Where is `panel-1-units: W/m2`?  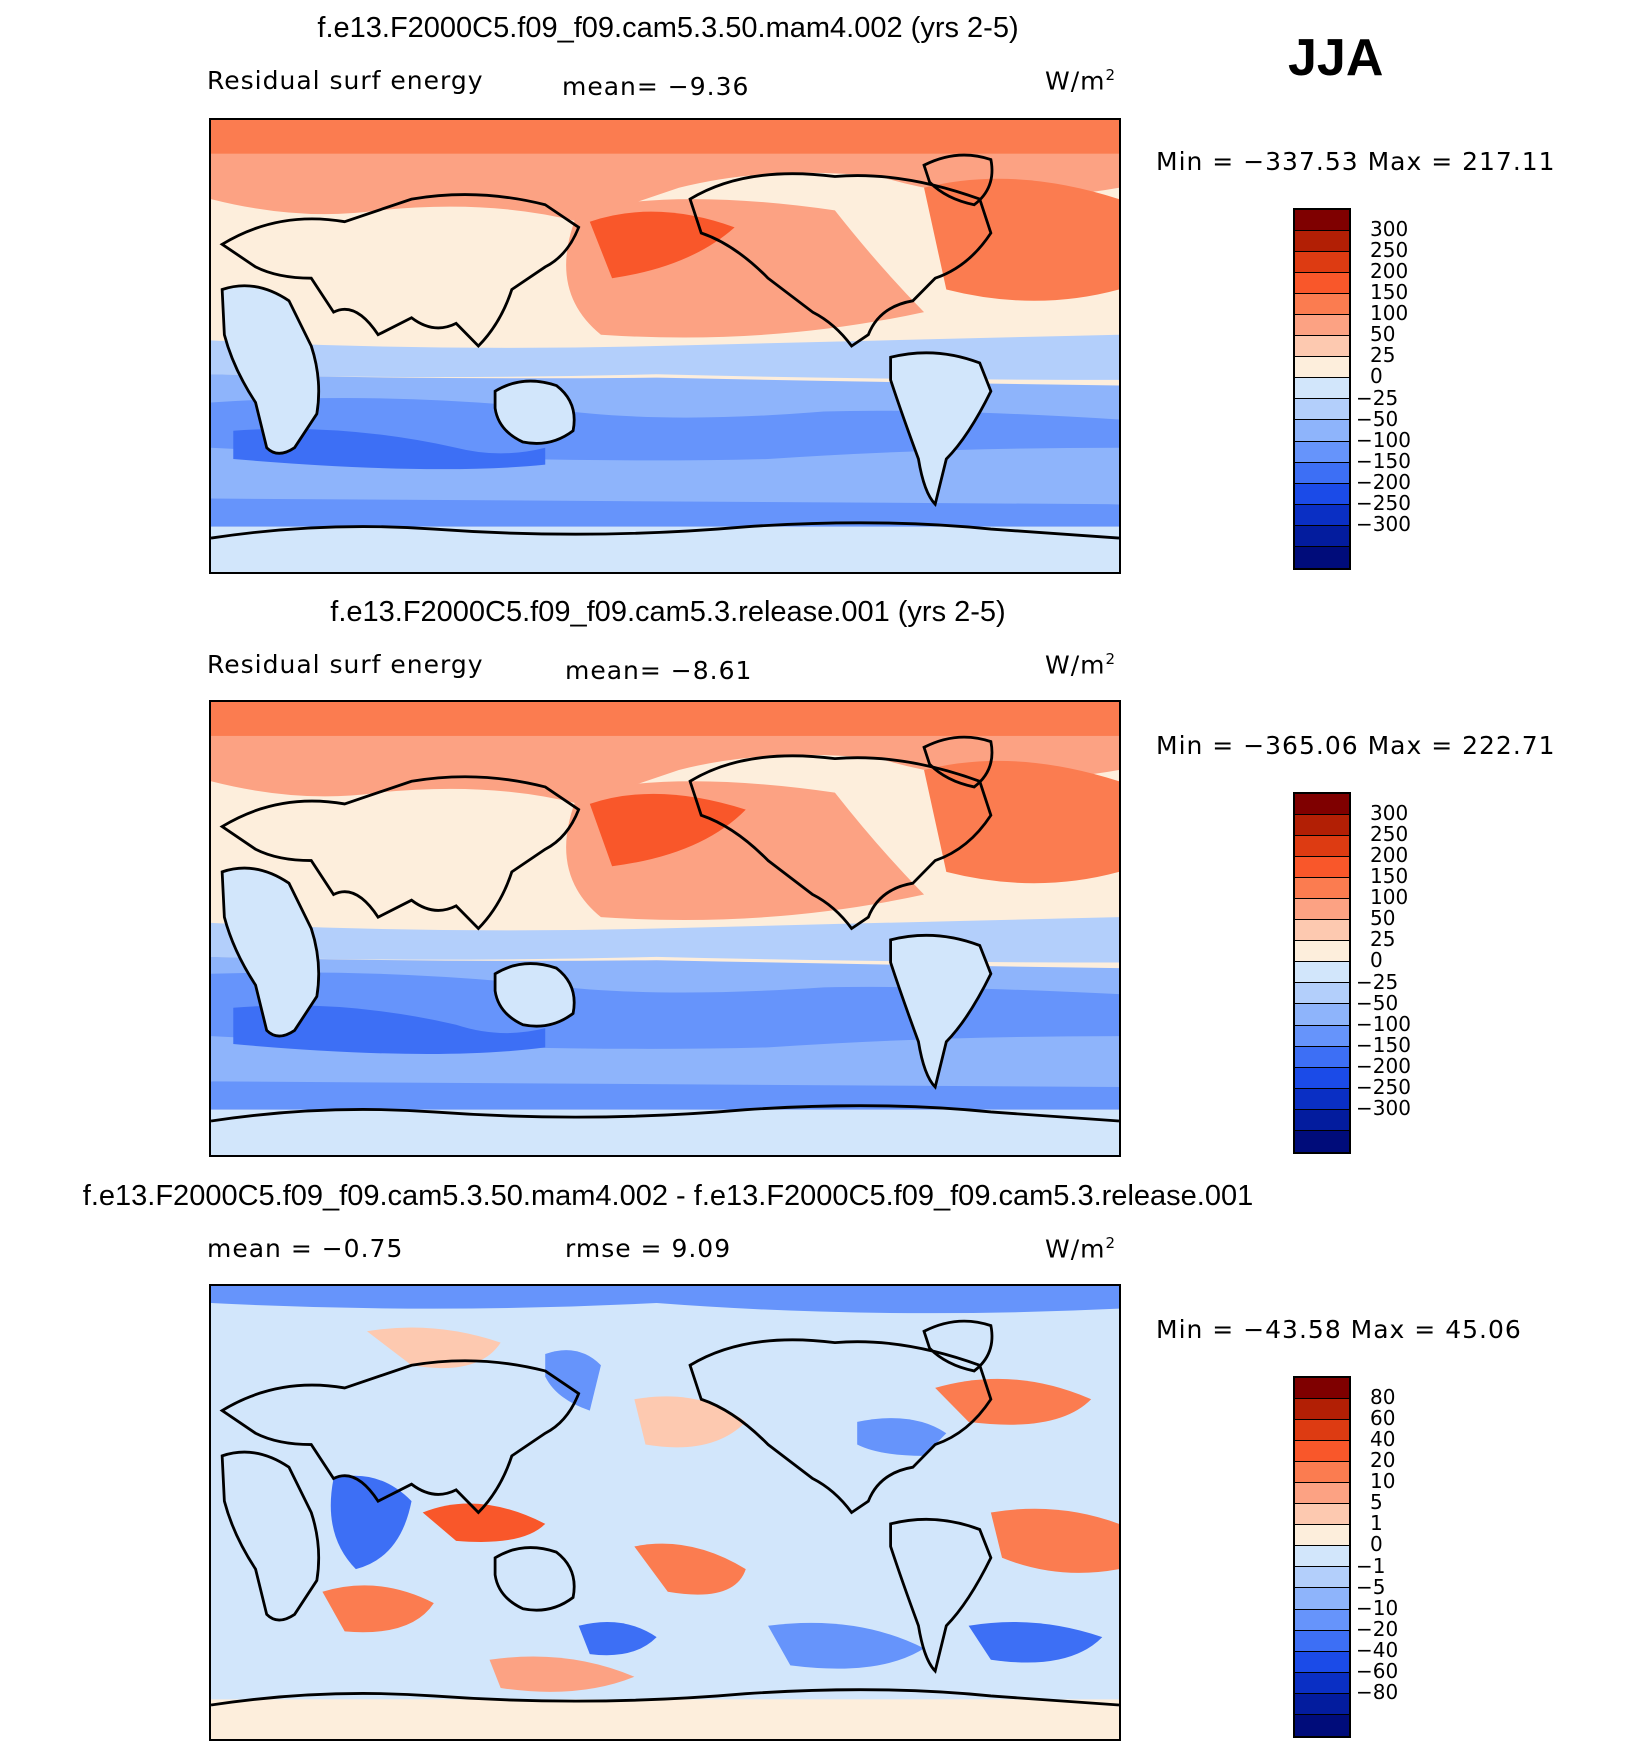
panel-1-units: W/m2 is located at coordinates (1081, 81).